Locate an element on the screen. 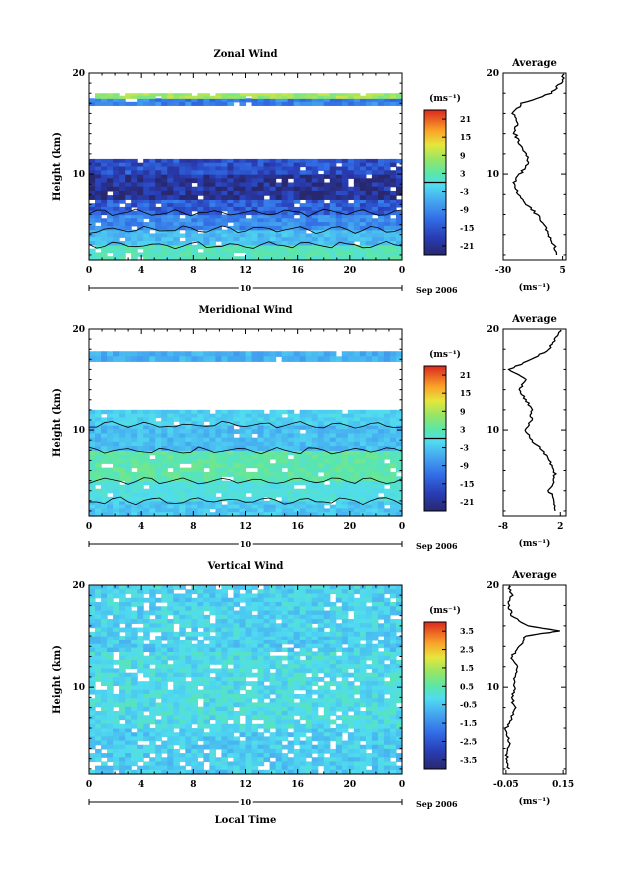  x-tick-label: 0 is located at coordinates (89, 527).